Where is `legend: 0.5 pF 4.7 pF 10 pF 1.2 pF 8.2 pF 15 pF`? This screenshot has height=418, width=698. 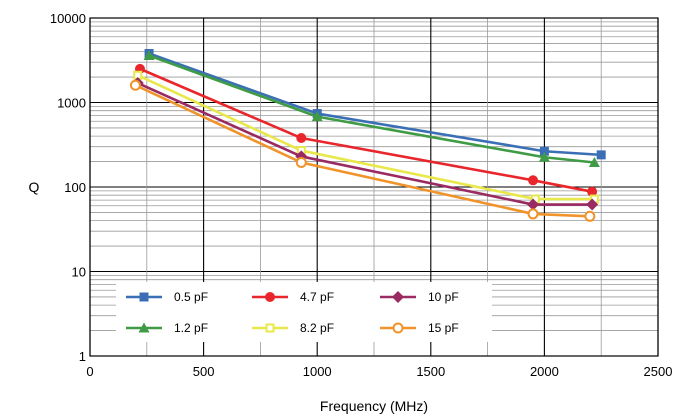 legend: 0.5 pF 4.7 pF 10 pF 1.2 pF 8.2 pF 15 pF is located at coordinates (304, 312).